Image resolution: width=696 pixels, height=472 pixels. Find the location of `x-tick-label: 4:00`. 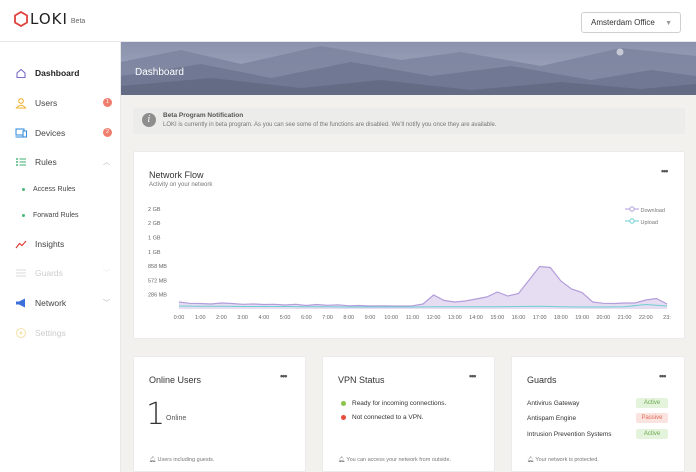

x-tick-label: 4:00 is located at coordinates (264, 318).